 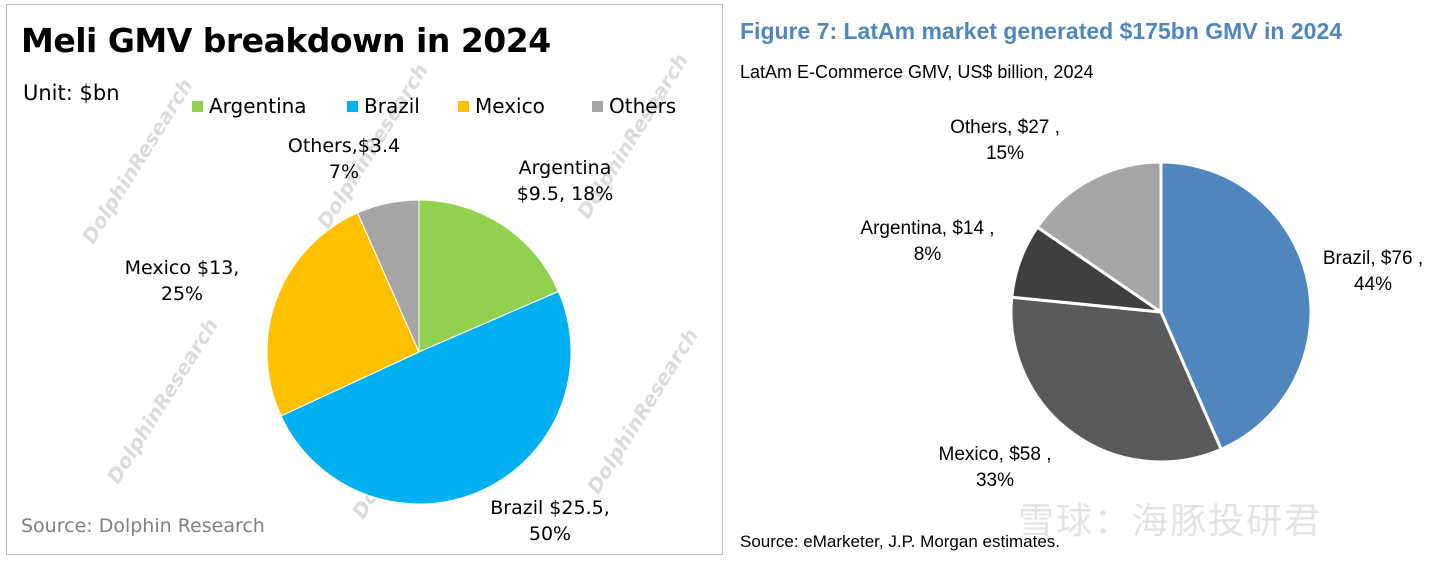 I want to click on data-label-line: Brazil, $76 ,, so click(x=1373, y=258).